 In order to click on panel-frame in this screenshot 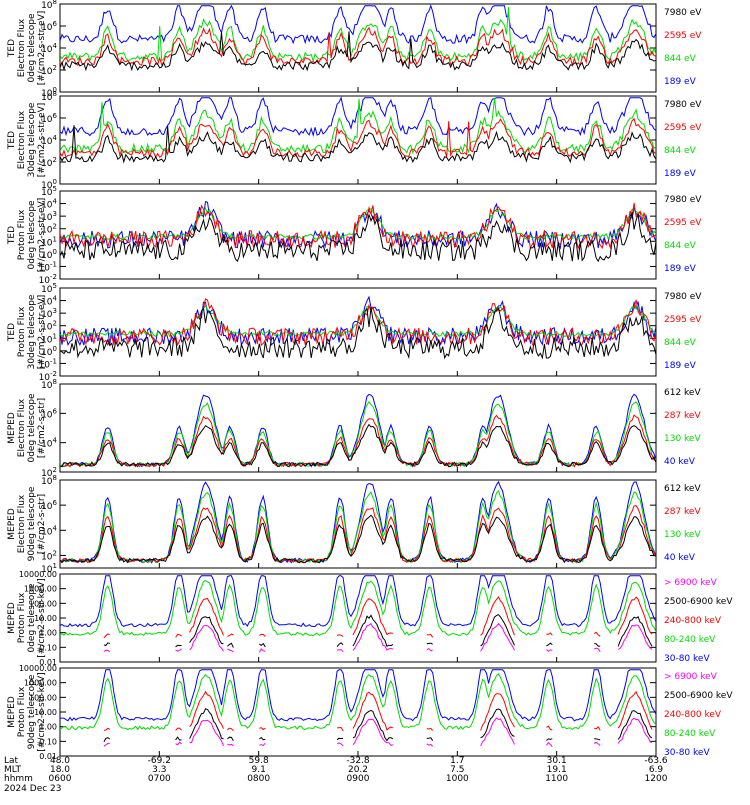, I will do `click(358, 618)`.